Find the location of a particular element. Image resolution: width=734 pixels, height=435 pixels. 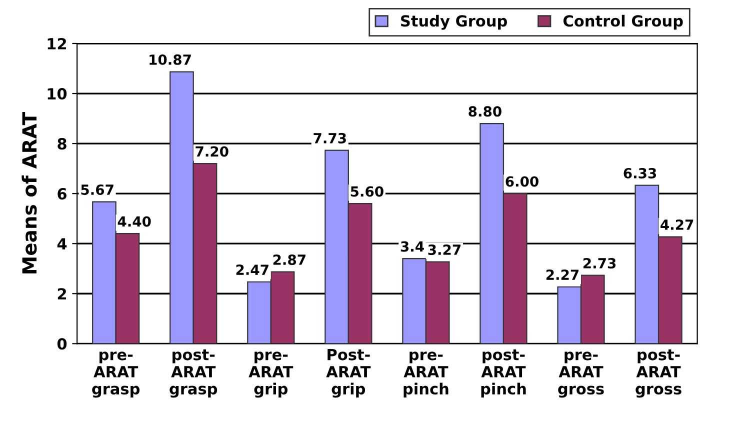

y-tick-label: 6 is located at coordinates (62, 194).